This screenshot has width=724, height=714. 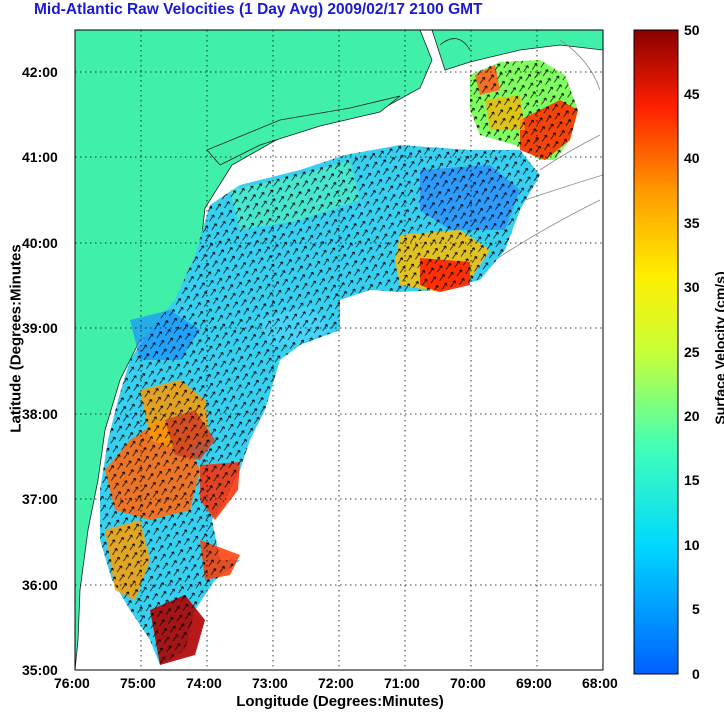 I want to click on colorbar-label: Surface Velocity (cm/s), so click(x=718, y=348).